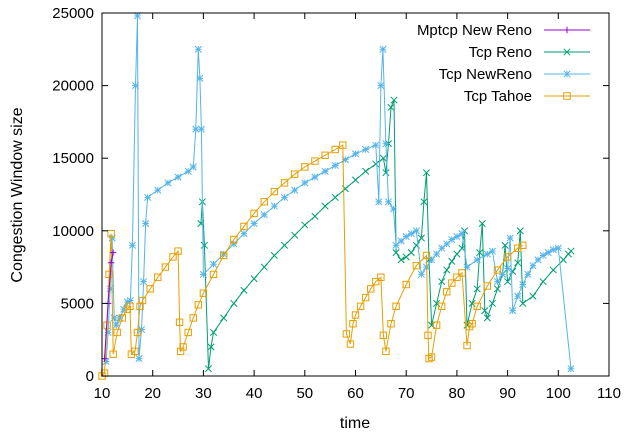 The height and width of the screenshot is (436, 640). Describe the element at coordinates (507, 393) in the screenshot. I see `x-tick-label: 90` at that location.